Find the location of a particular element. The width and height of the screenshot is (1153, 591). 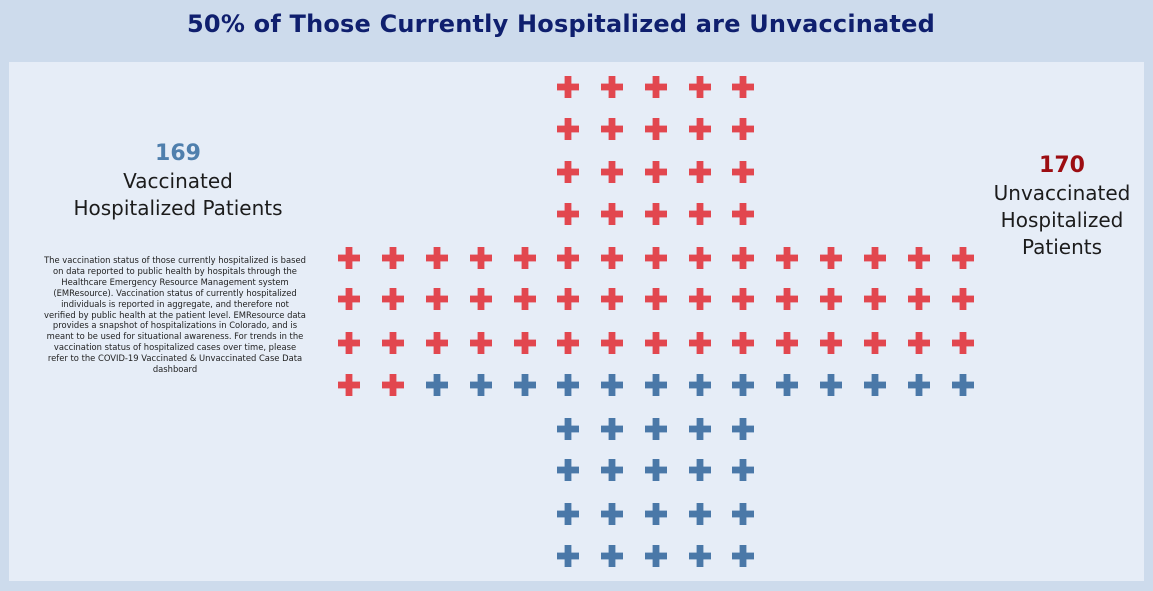

vaccinated-label-line2: Hospitalized Patients is located at coordinates (178, 208).